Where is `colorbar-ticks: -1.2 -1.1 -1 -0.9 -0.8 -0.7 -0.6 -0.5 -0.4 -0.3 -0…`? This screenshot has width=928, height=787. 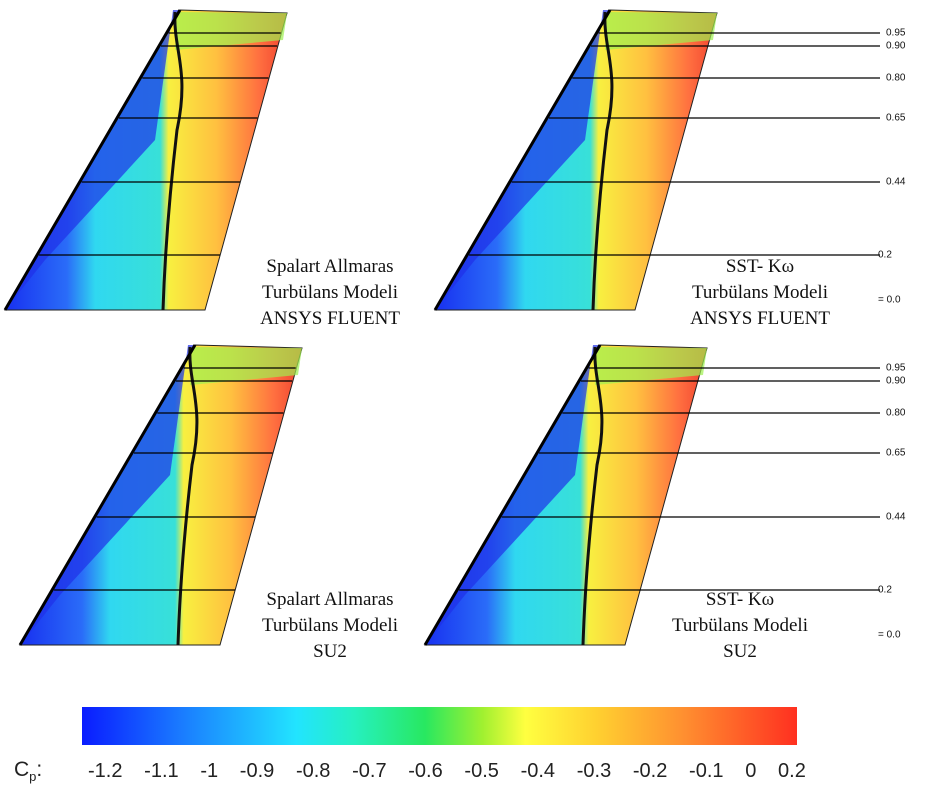 colorbar-ticks: -1.2 -1.1 -1 -0.9 -0.8 -0.7 -0.6 -0.5 -0.4 -0.3 -0… is located at coordinates (447, 771).